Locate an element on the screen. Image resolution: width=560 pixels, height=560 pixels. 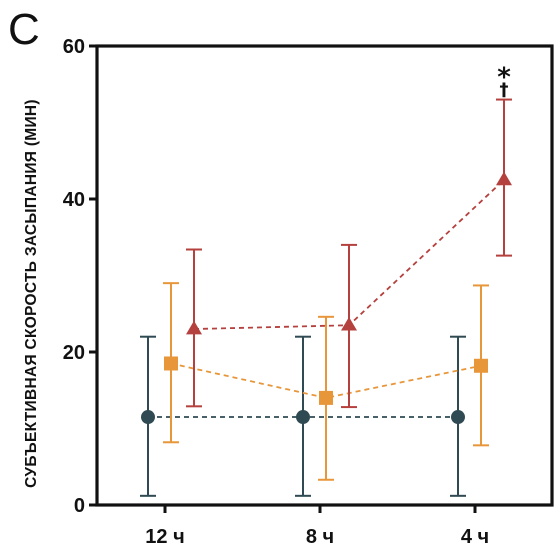
y-tick-label: 60 is located at coordinates (74, 47).